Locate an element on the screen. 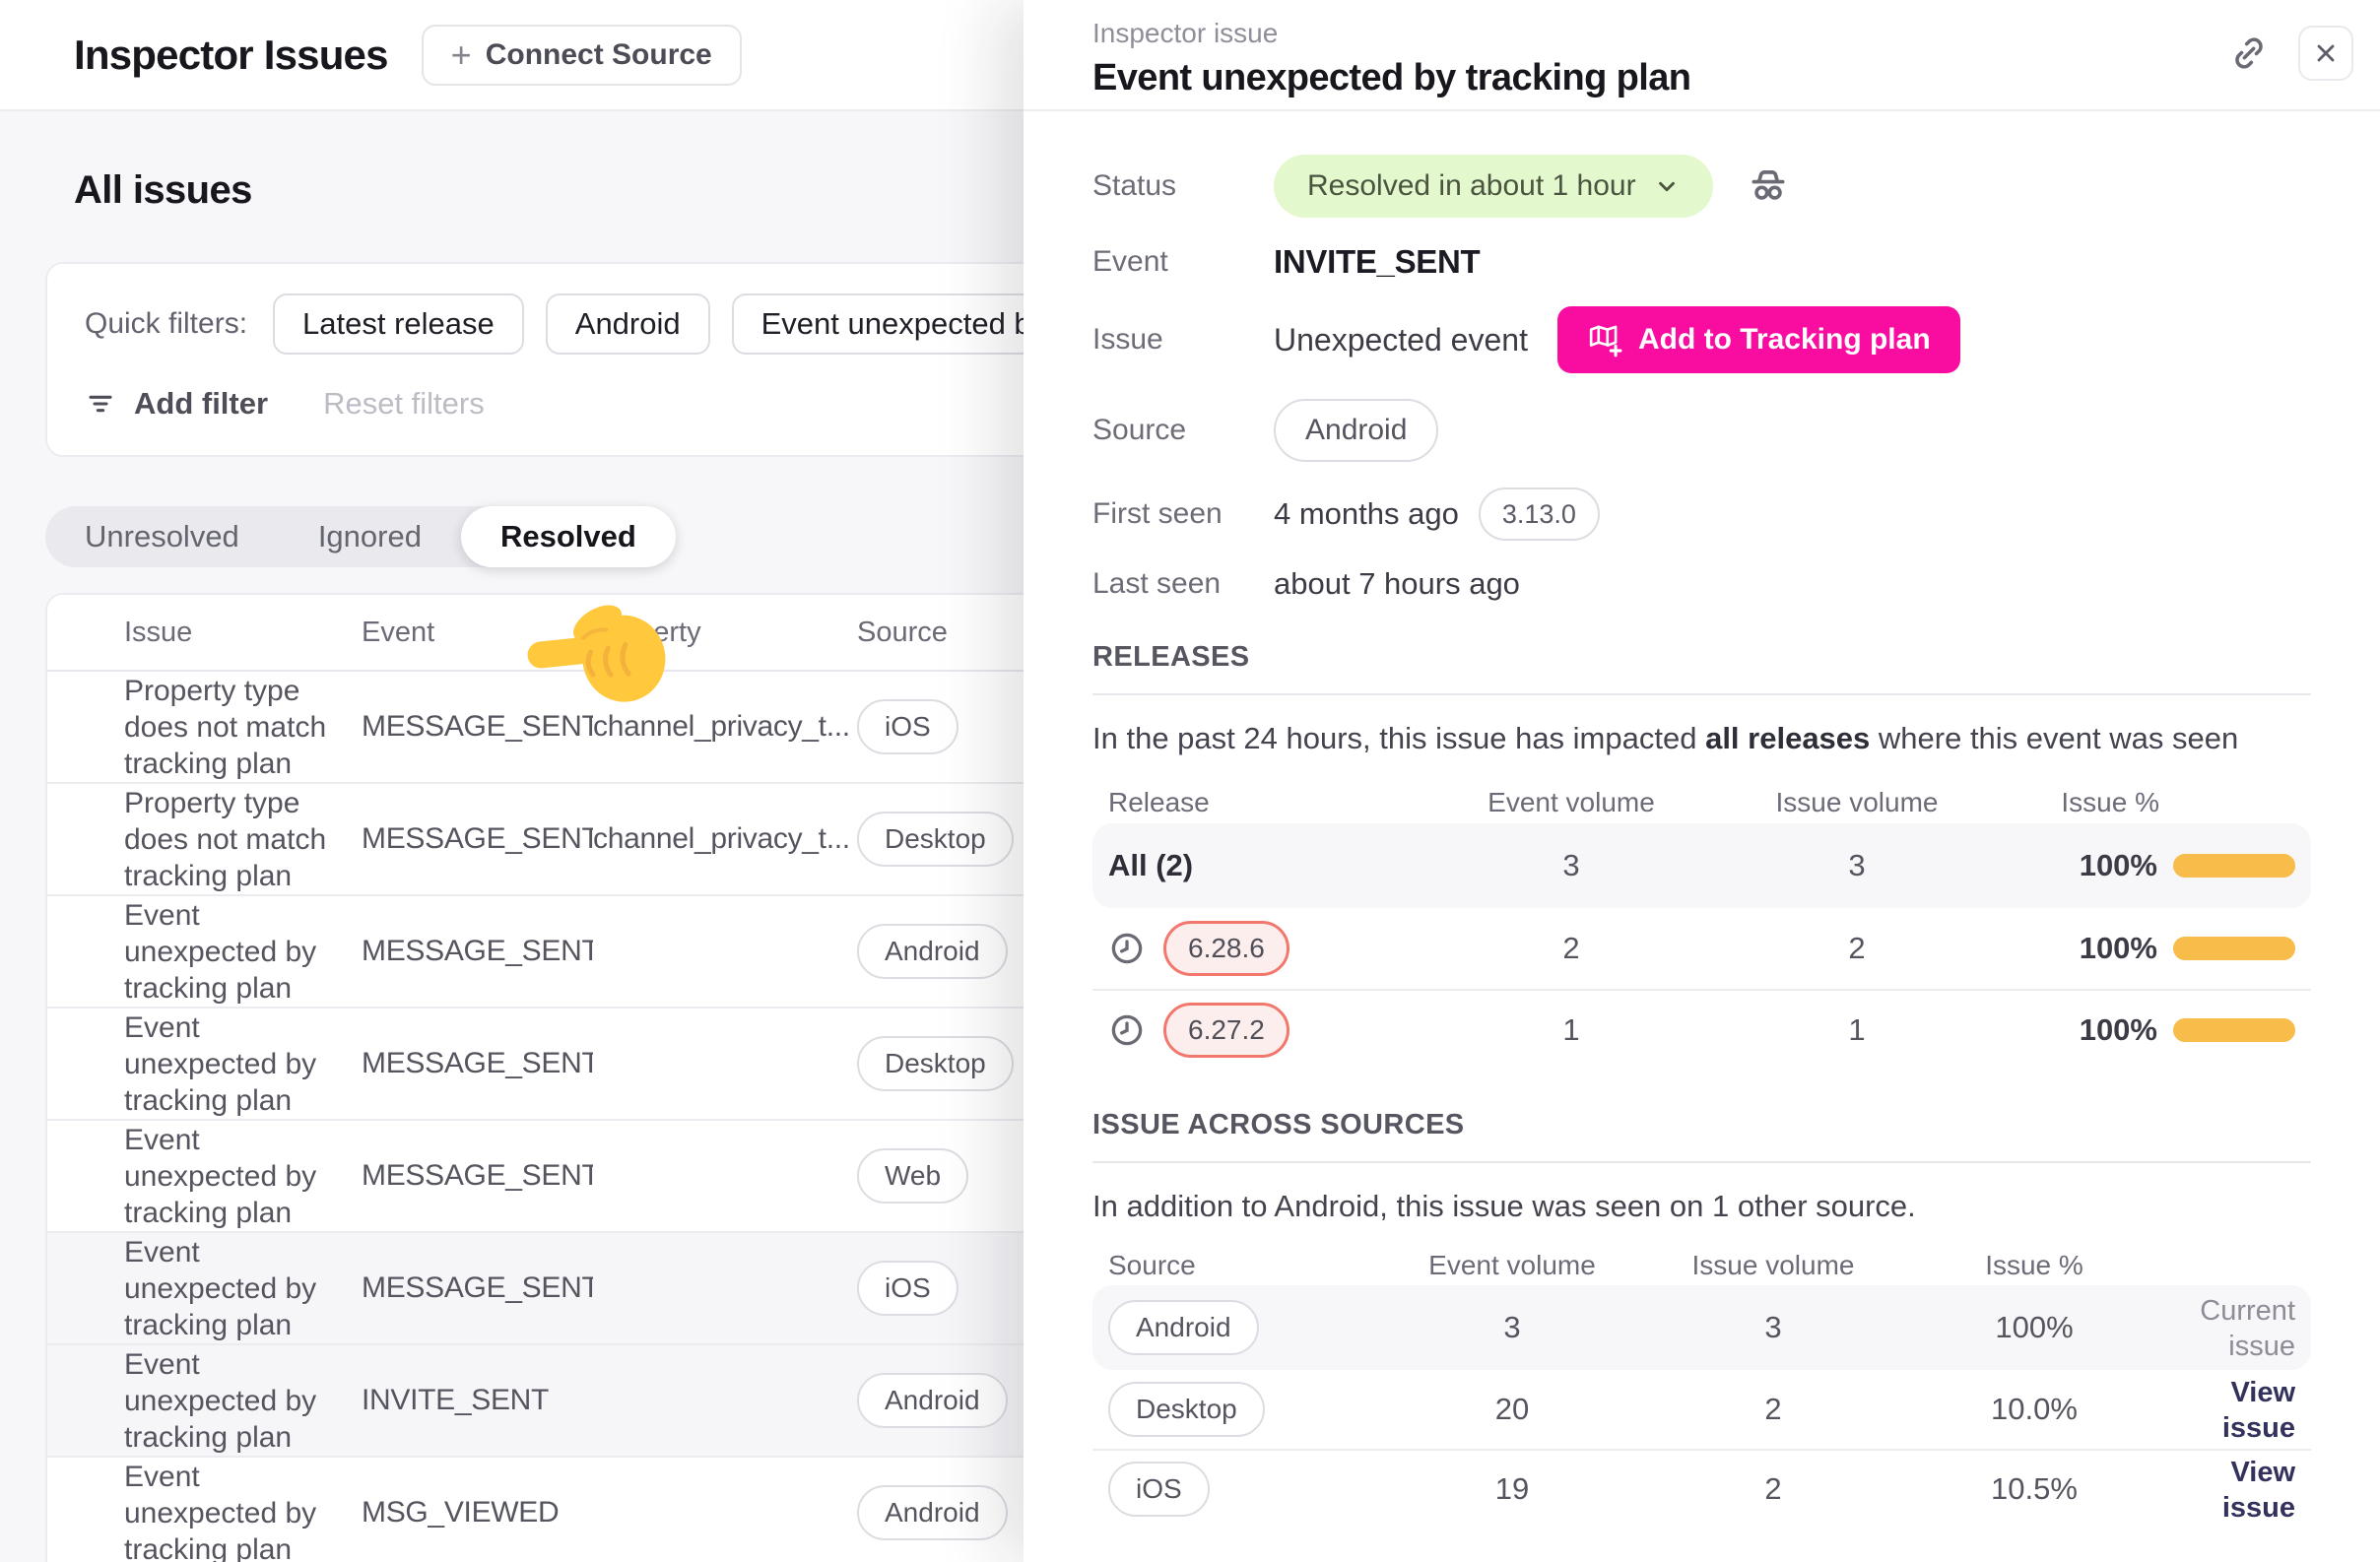 This screenshot has height=1562, width=2380. connect-source-button: + Connect Source is located at coordinates (581, 55).